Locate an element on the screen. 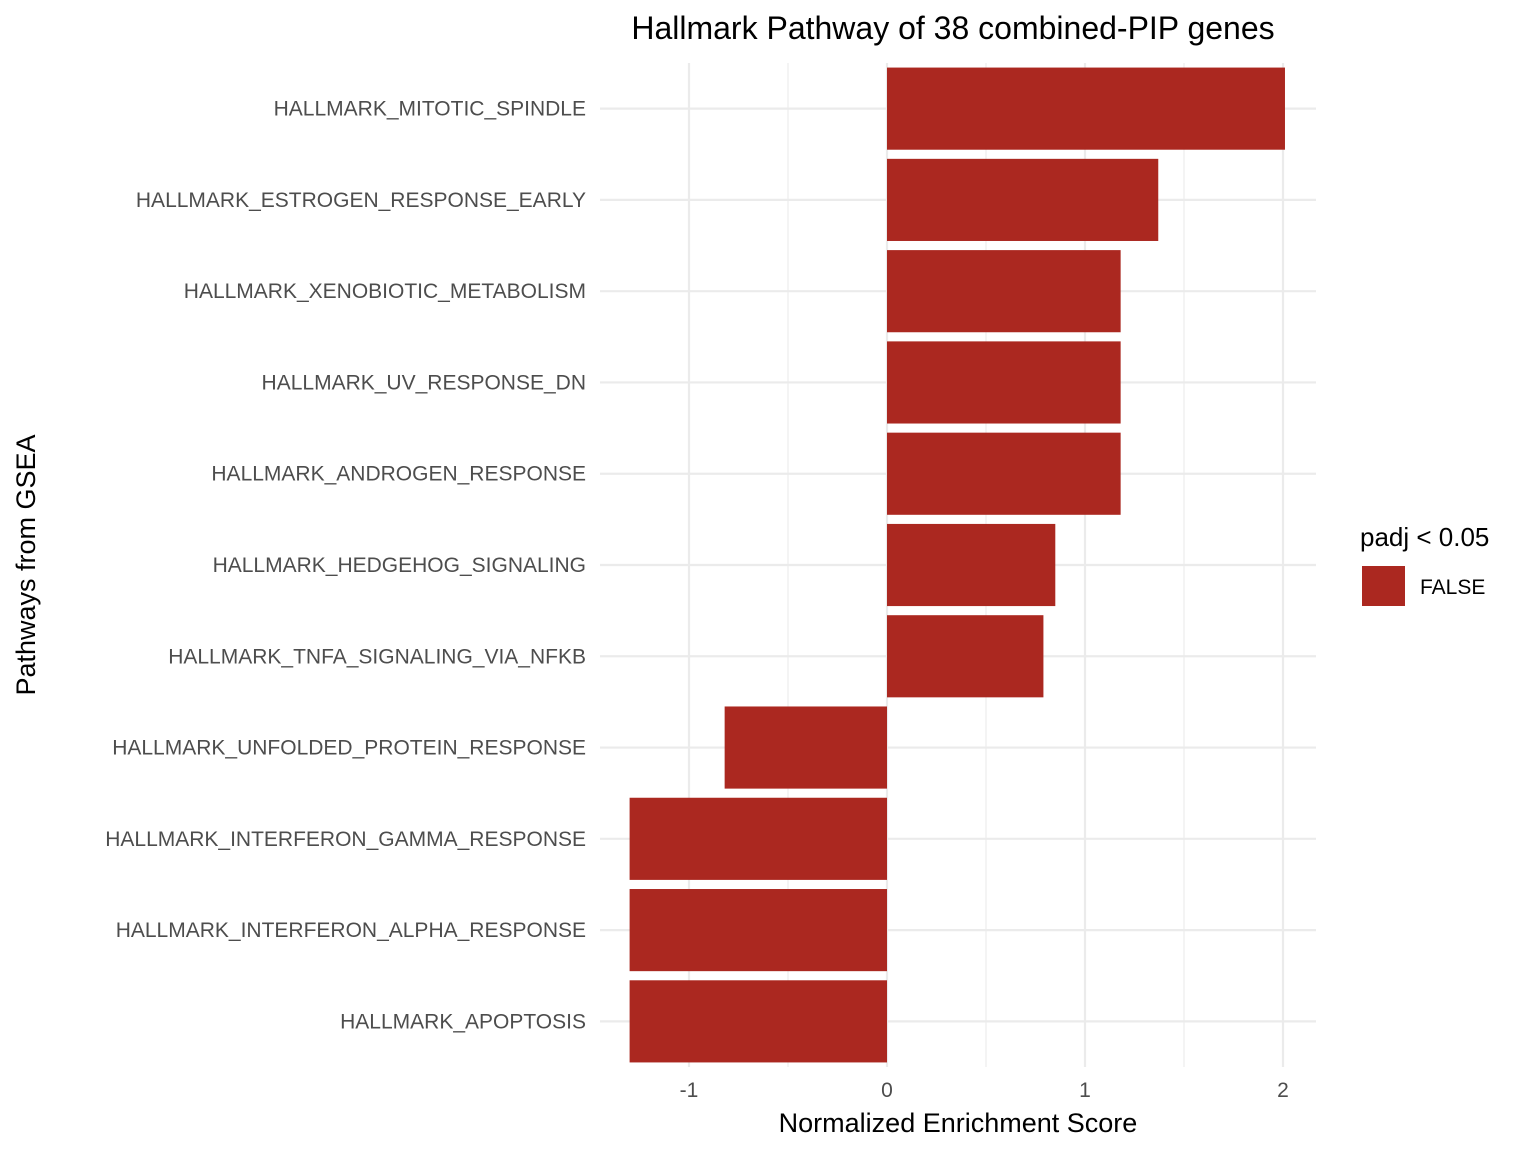 This screenshot has height=1152, width=1536. y-tick-label: HALLMARK_XENOBIOTIC_METABOLISM is located at coordinates (385, 291).